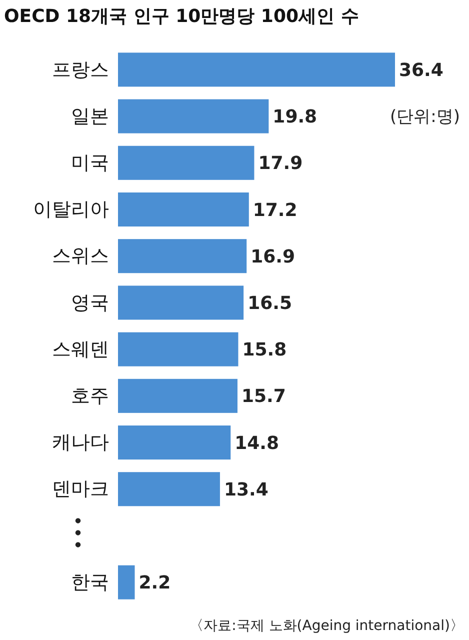  Describe the element at coordinates (421, 70) in the screenshot. I see `data-label: 36.4` at that location.